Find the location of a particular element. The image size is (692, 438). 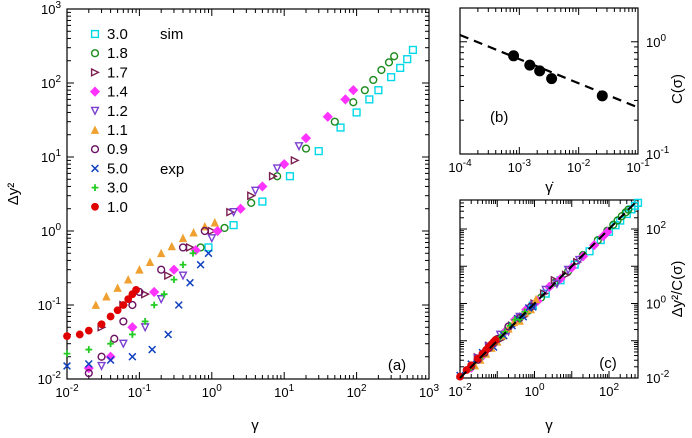

legend-label-1: 1.8 is located at coordinates (117, 53).